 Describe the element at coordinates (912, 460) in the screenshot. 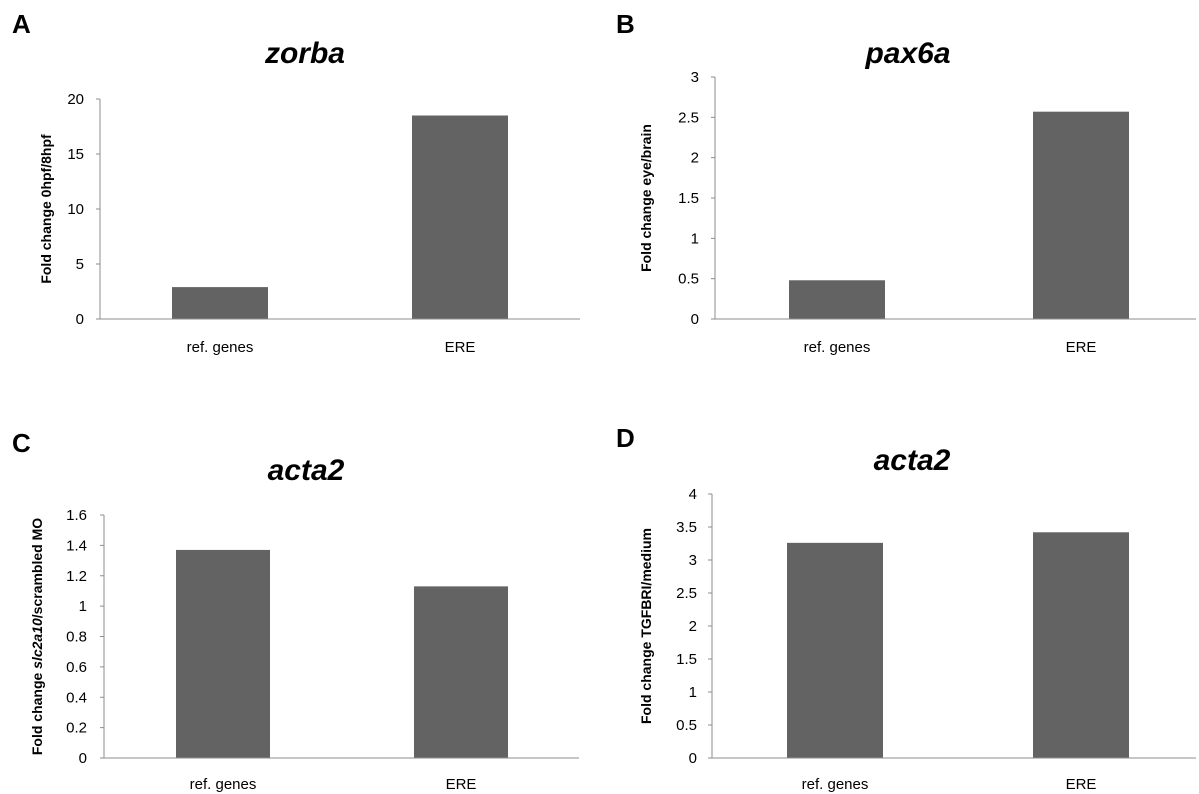

I see `panel-d-title: acta2` at that location.